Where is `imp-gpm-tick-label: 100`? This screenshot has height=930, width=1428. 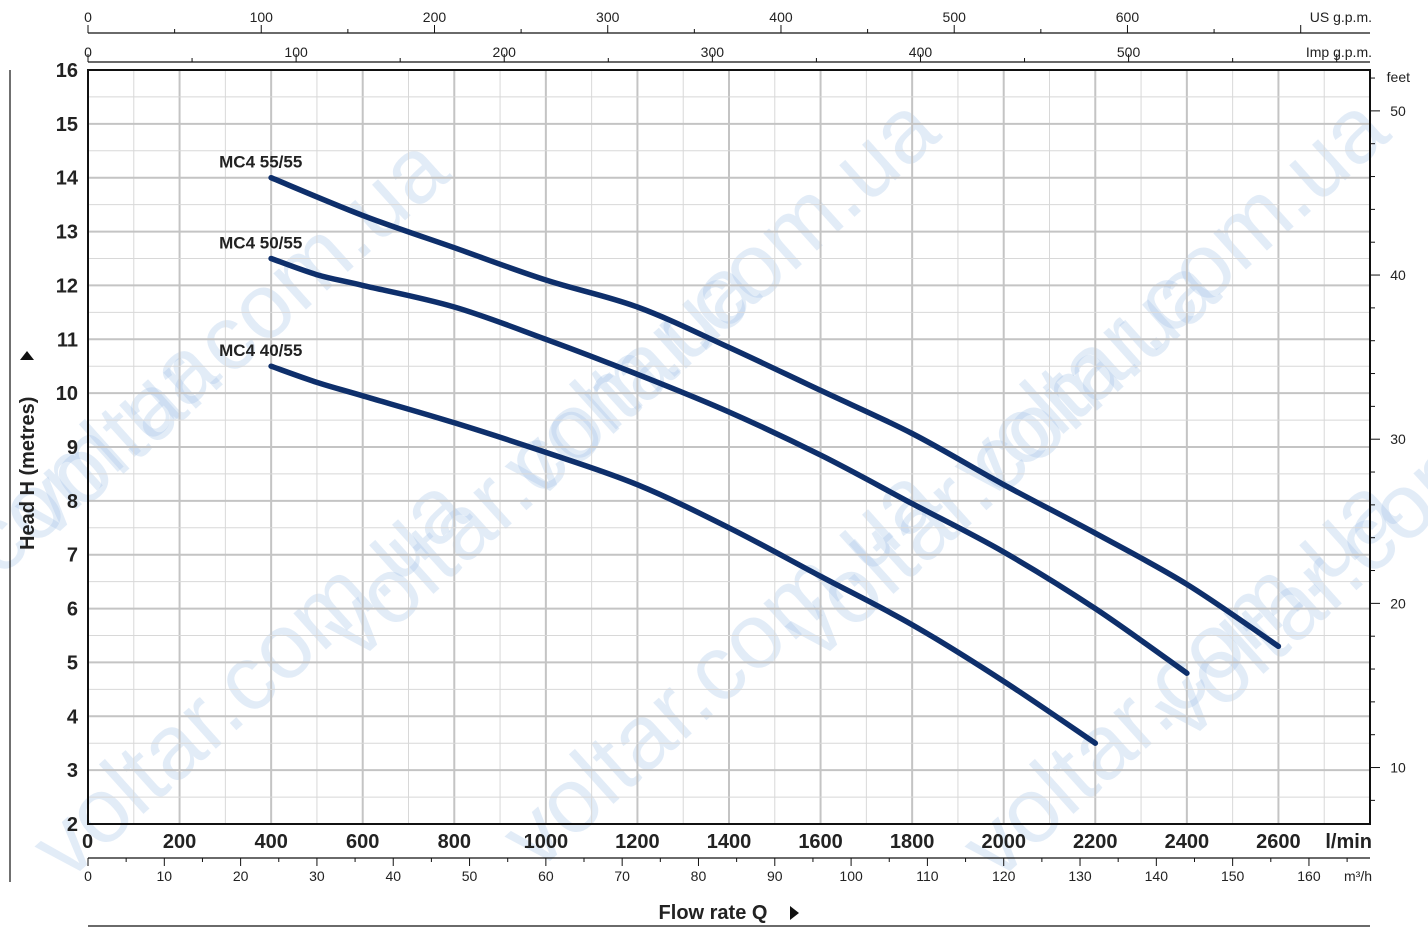
imp-gpm-tick-label: 100 is located at coordinates (296, 52).